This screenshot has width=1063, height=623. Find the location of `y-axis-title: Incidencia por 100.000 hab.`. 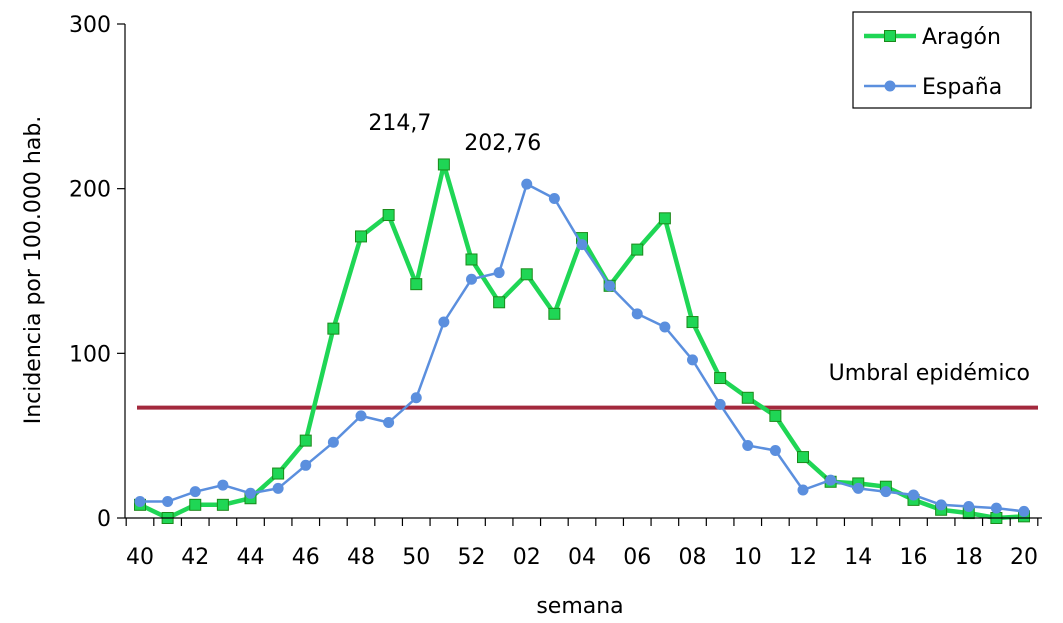

y-axis-title: Incidencia por 100.000 hab. is located at coordinates (33, 270).